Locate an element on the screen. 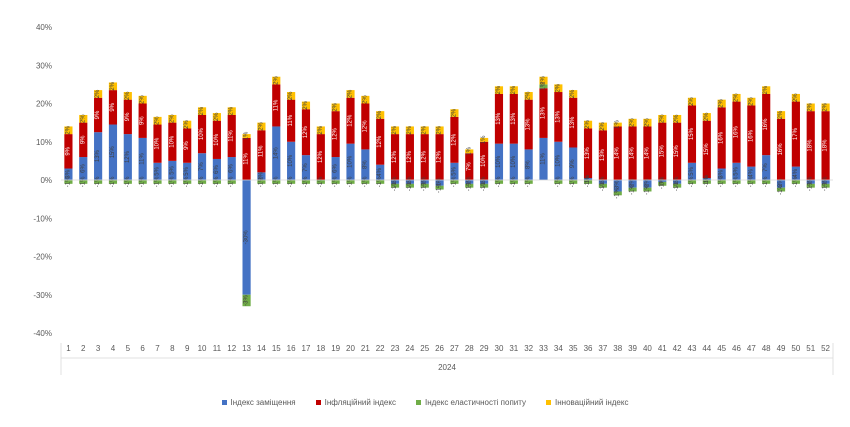 This screenshot has width=850, height=427. data-label: 6% is located at coordinates (83, 168).